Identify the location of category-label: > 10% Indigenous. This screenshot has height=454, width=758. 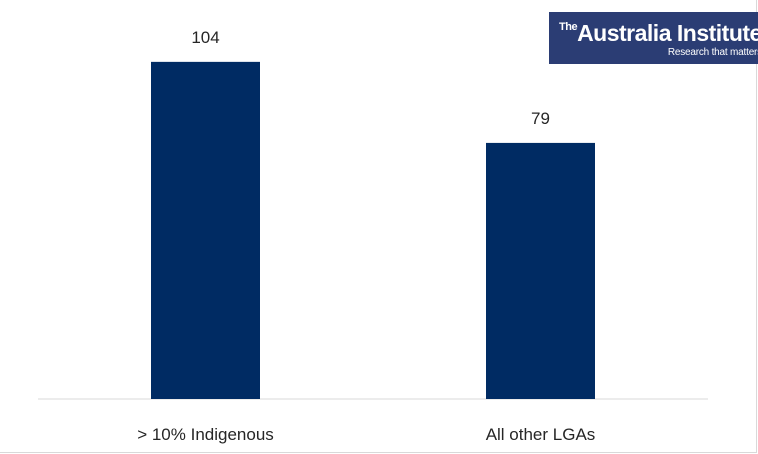
(205, 434).